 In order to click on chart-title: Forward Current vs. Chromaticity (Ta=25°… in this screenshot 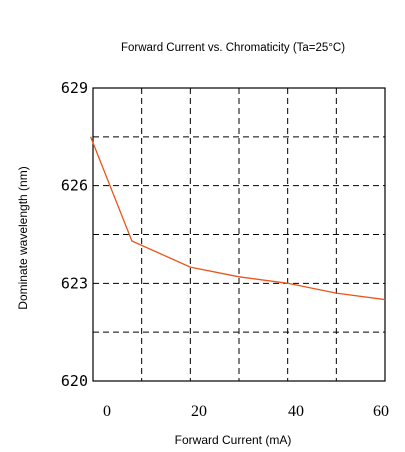, I will do `click(233, 48)`.